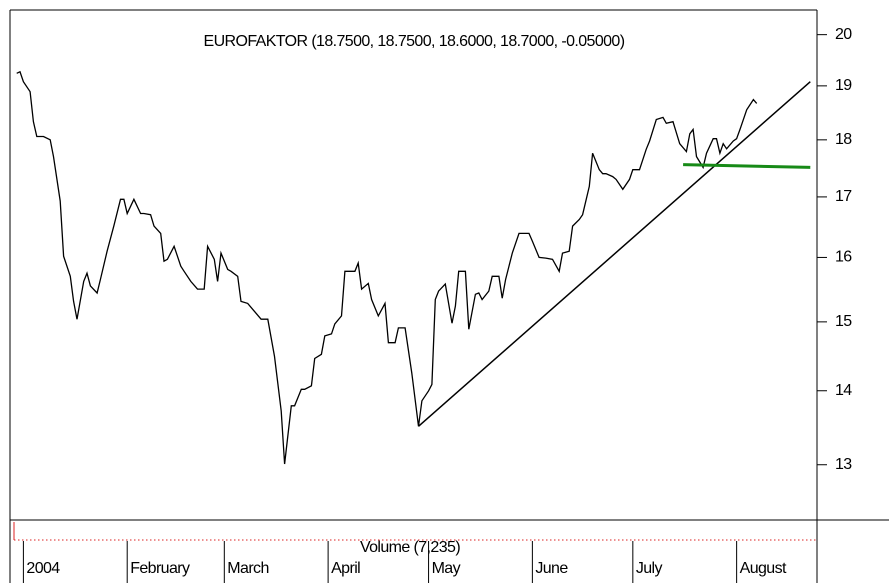 The image size is (889, 583). What do you see at coordinates (551, 568) in the screenshot?
I see `x-tick-label: June` at bounding box center [551, 568].